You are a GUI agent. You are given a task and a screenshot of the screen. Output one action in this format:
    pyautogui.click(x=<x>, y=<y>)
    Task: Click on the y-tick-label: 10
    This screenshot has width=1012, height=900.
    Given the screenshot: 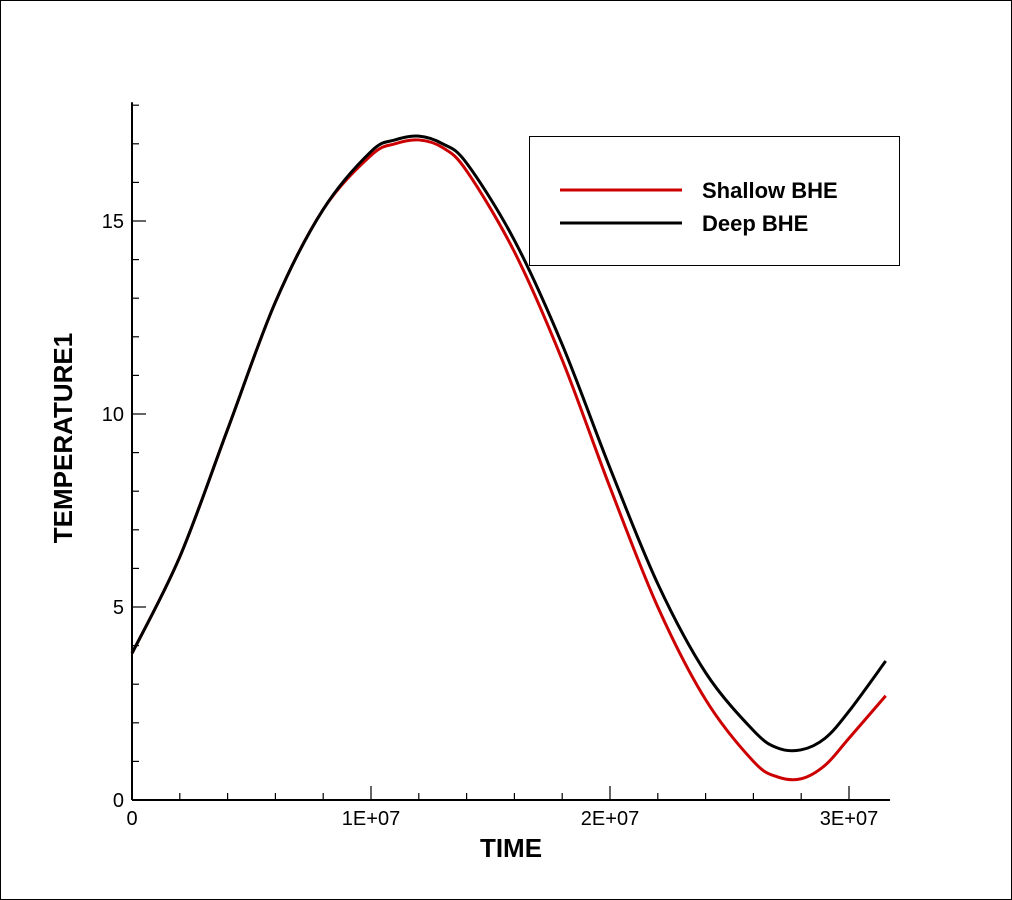 What is the action you would take?
    pyautogui.click(x=113, y=415)
    